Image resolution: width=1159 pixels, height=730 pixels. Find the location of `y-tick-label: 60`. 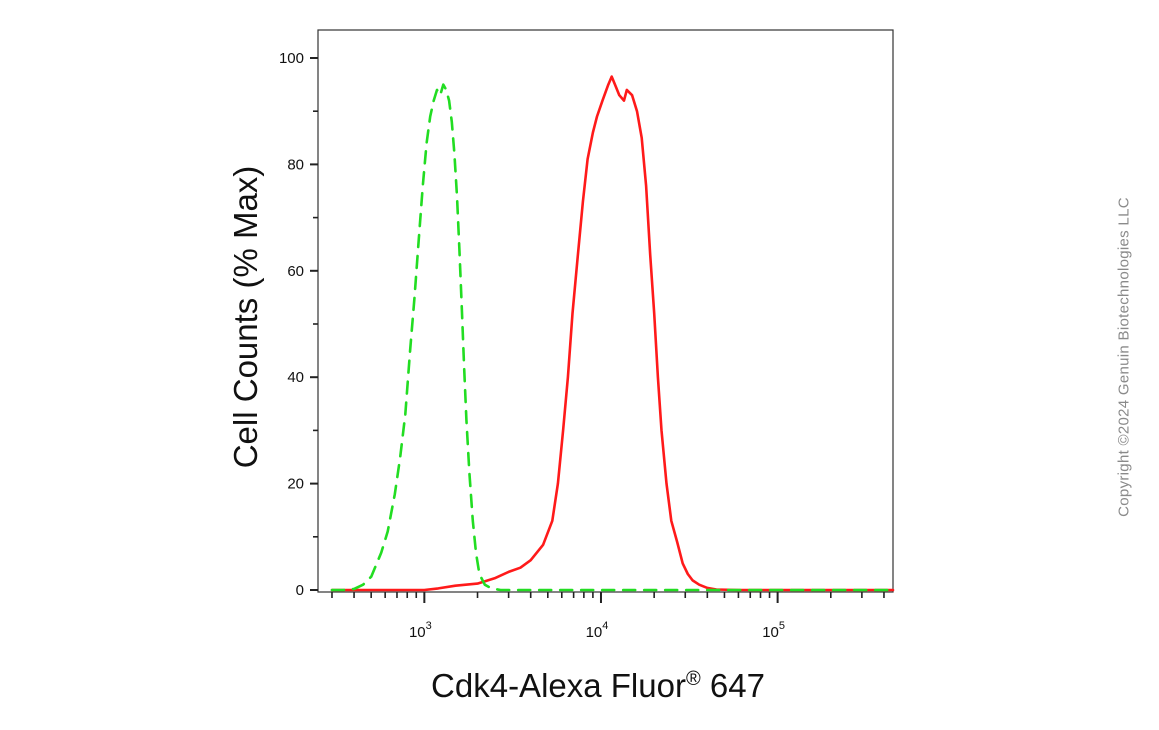

y-tick-label: 60 is located at coordinates (295, 271).